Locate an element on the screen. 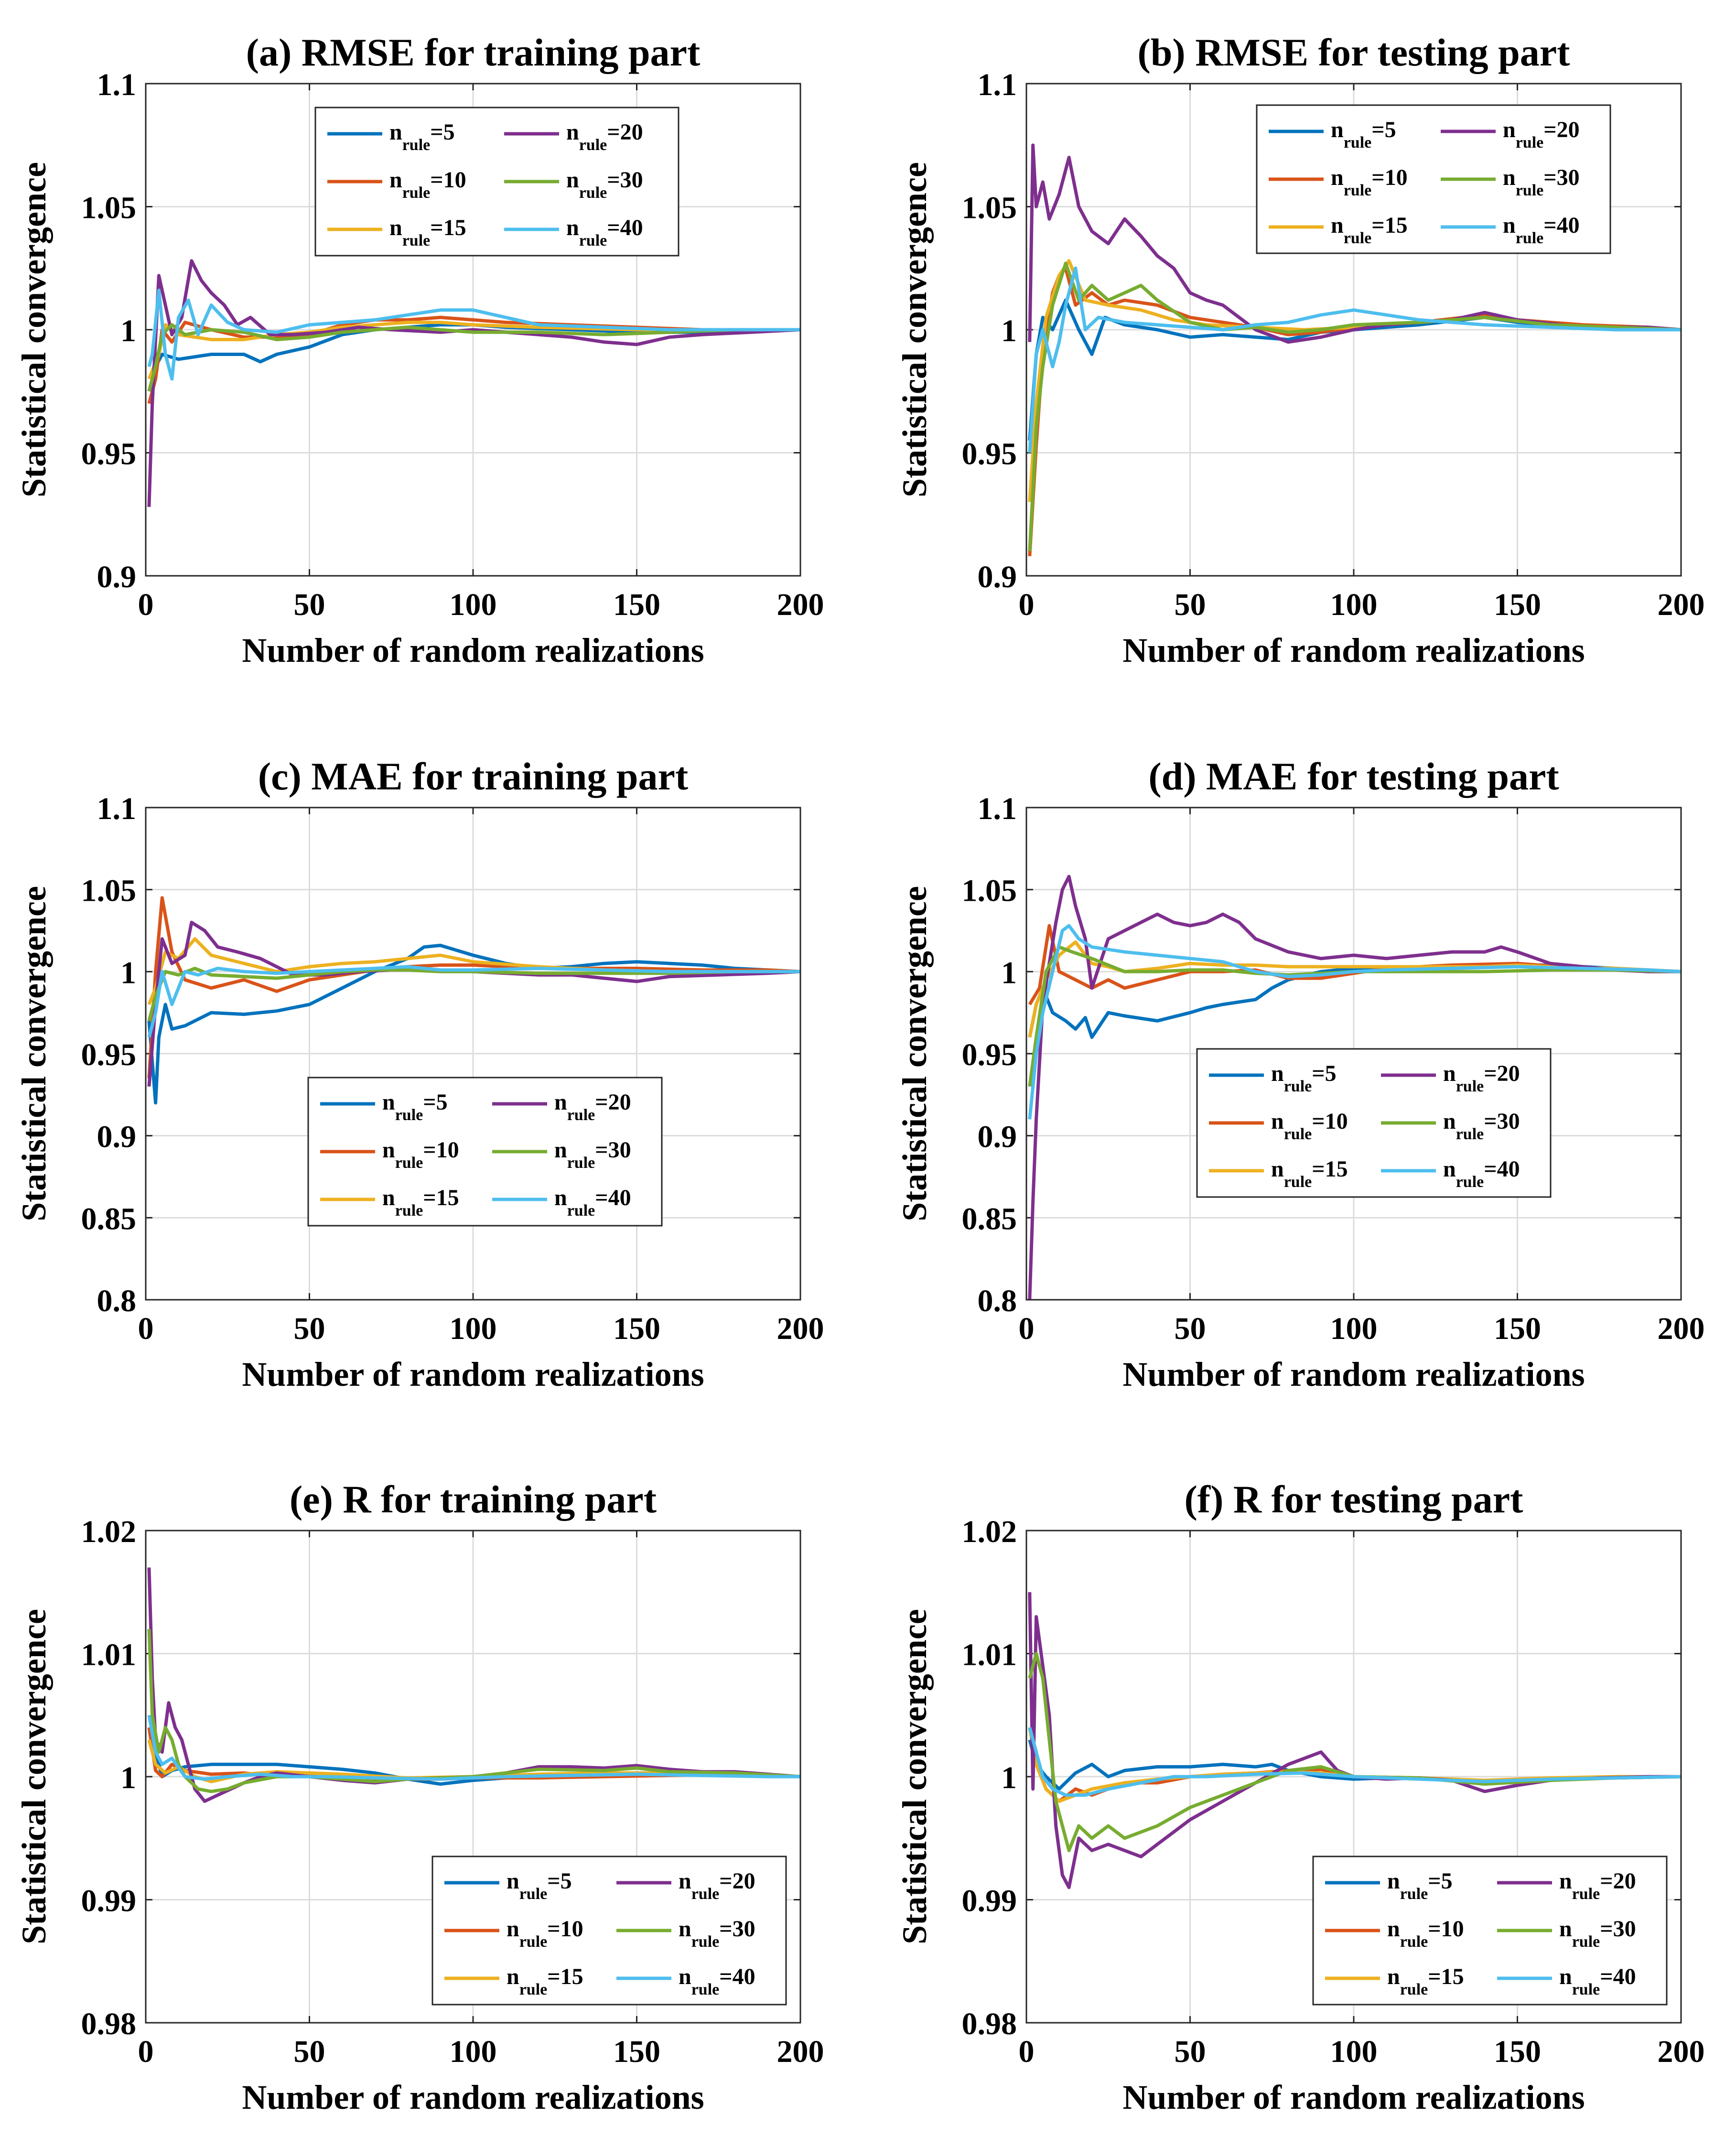  chart-title: (c) MAE for training part is located at coordinates (473, 776).